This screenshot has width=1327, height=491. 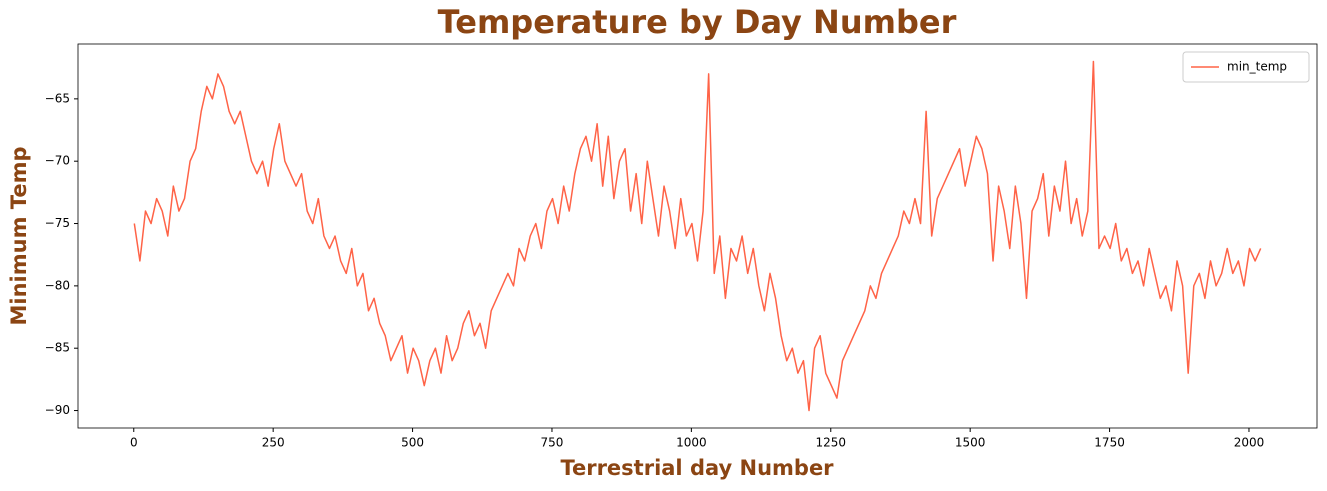 What do you see at coordinates (57, 98) in the screenshot?
I see `y-tick-label: −65` at bounding box center [57, 98].